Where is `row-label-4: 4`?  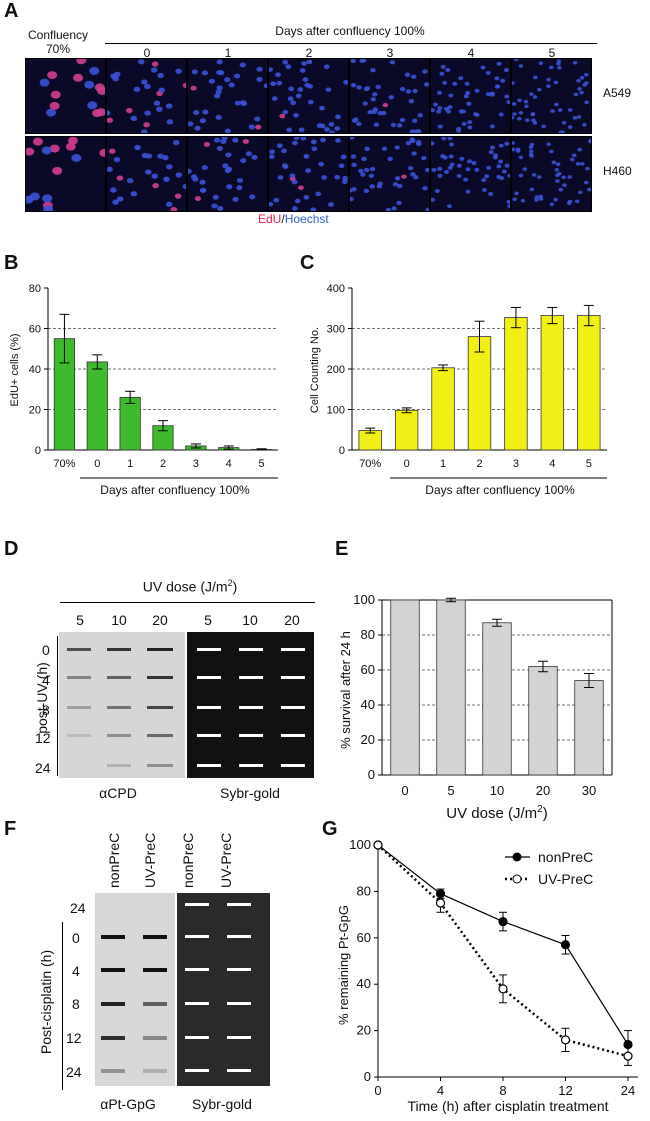 row-label-4: 4 is located at coordinates (76, 971).